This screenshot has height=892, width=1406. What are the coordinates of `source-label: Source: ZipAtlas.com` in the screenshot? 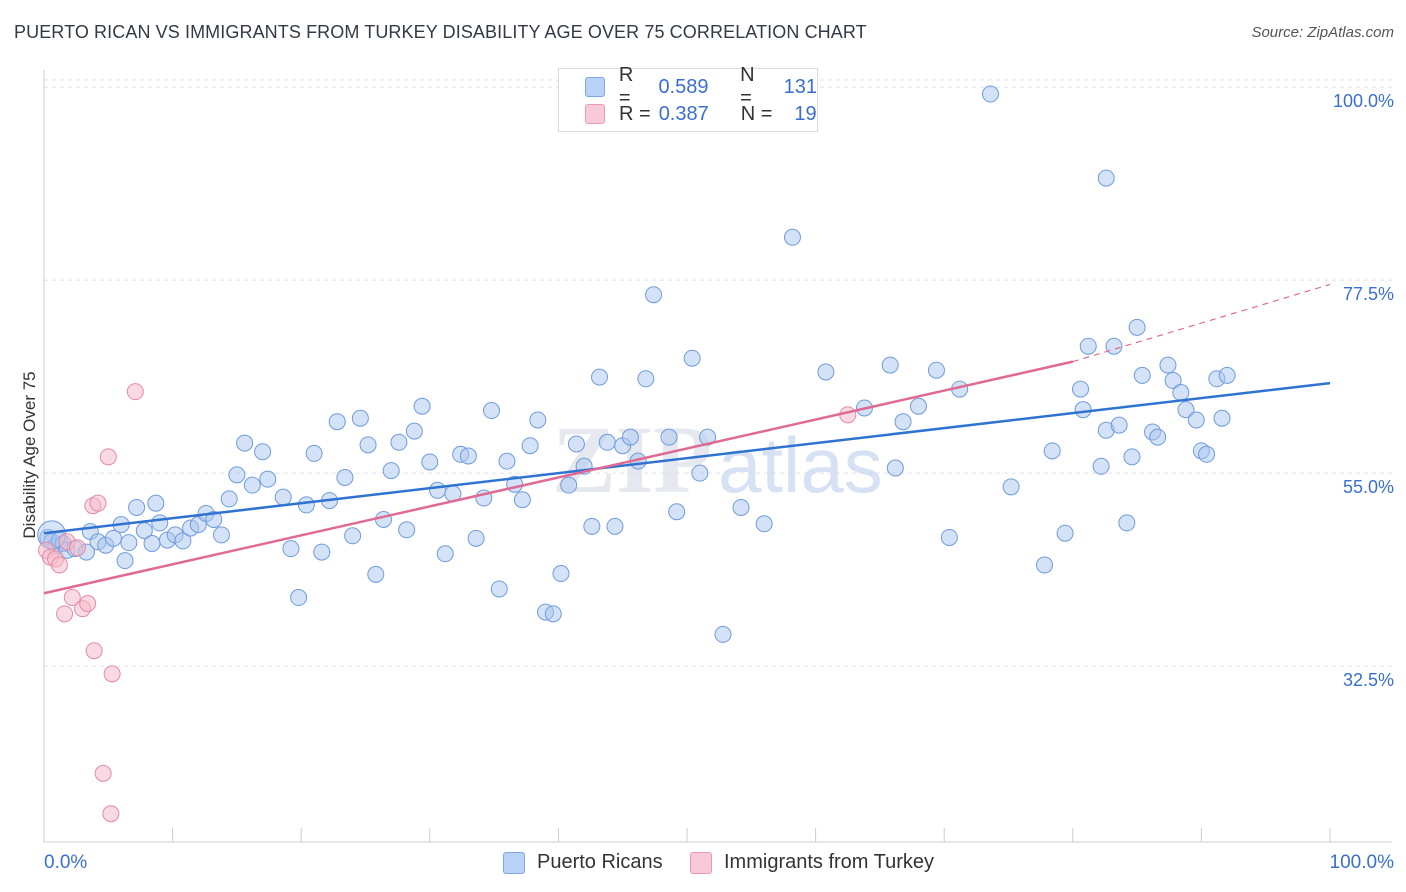 It's located at (1322, 32).